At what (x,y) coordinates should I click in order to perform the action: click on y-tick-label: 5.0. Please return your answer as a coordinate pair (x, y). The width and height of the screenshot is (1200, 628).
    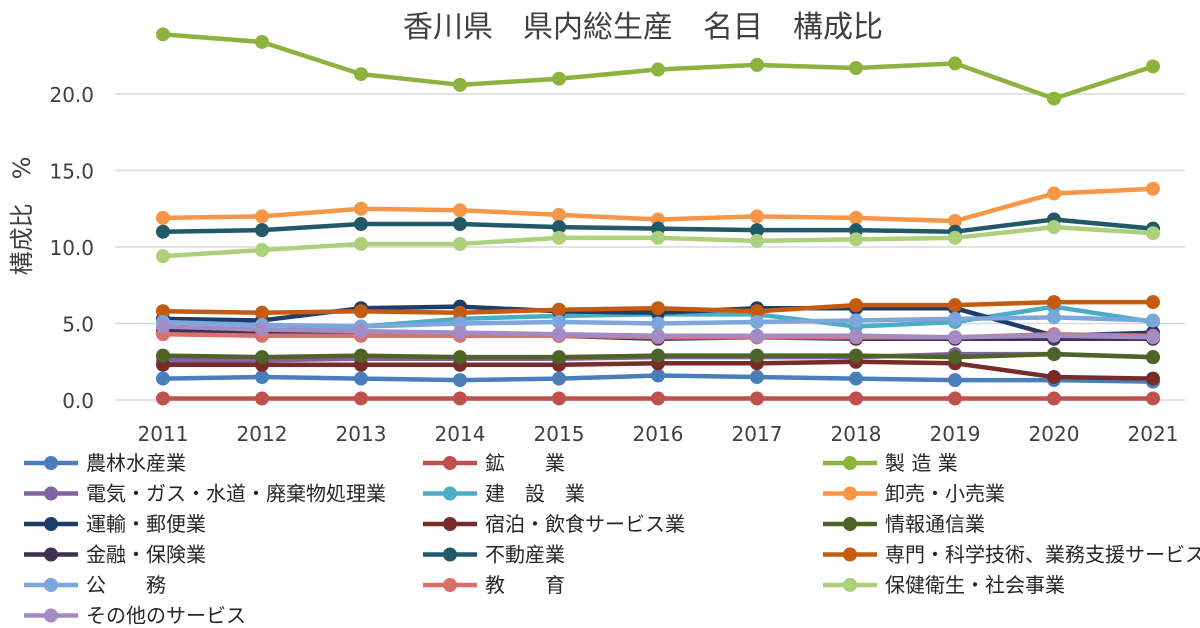
    Looking at the image, I should click on (78, 325).